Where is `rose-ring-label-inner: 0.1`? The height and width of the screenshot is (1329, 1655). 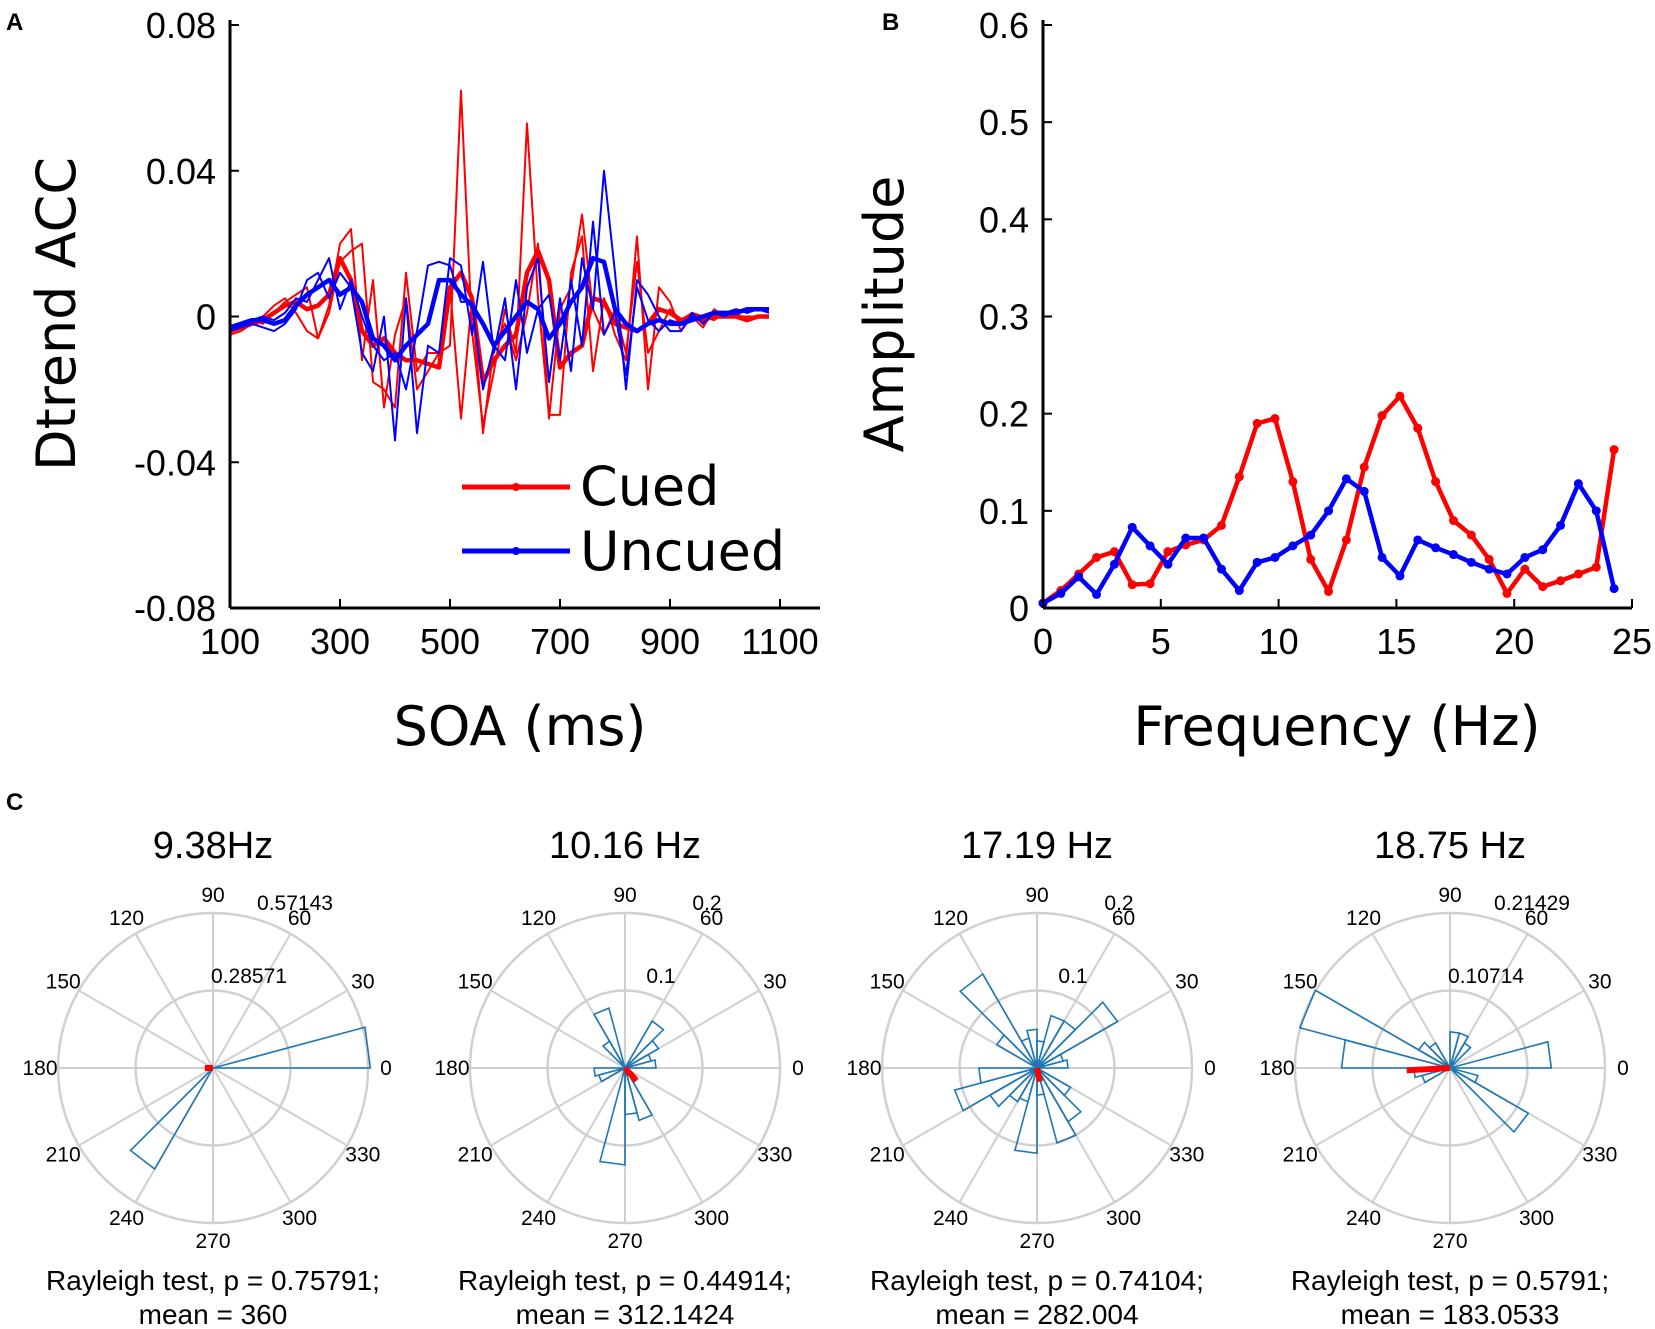 rose-ring-label-inner: 0.1 is located at coordinates (1072, 976).